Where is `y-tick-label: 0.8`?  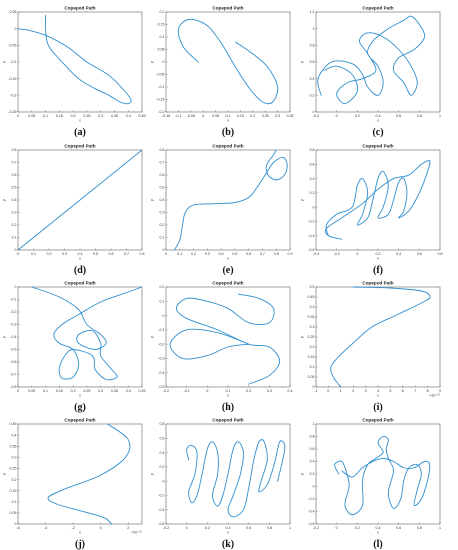 y-tick-label: 0.8 is located at coordinates (162, 150).